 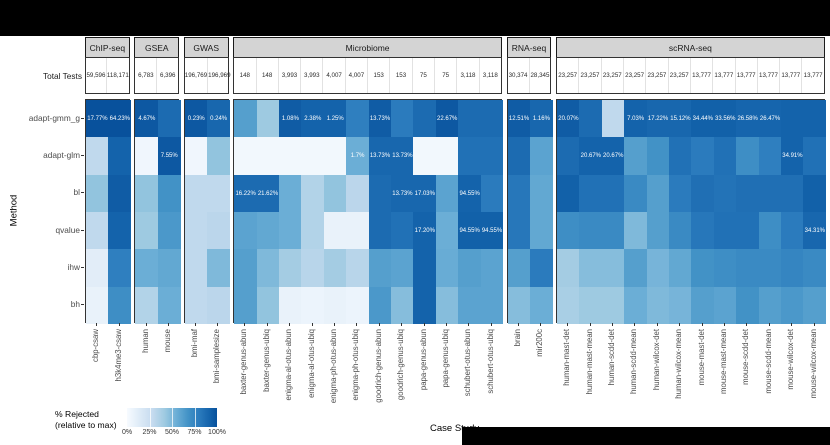 What do you see at coordinates (658, 119) in the screenshot?
I see `heatmap-cell: 17.22%` at bounding box center [658, 119].